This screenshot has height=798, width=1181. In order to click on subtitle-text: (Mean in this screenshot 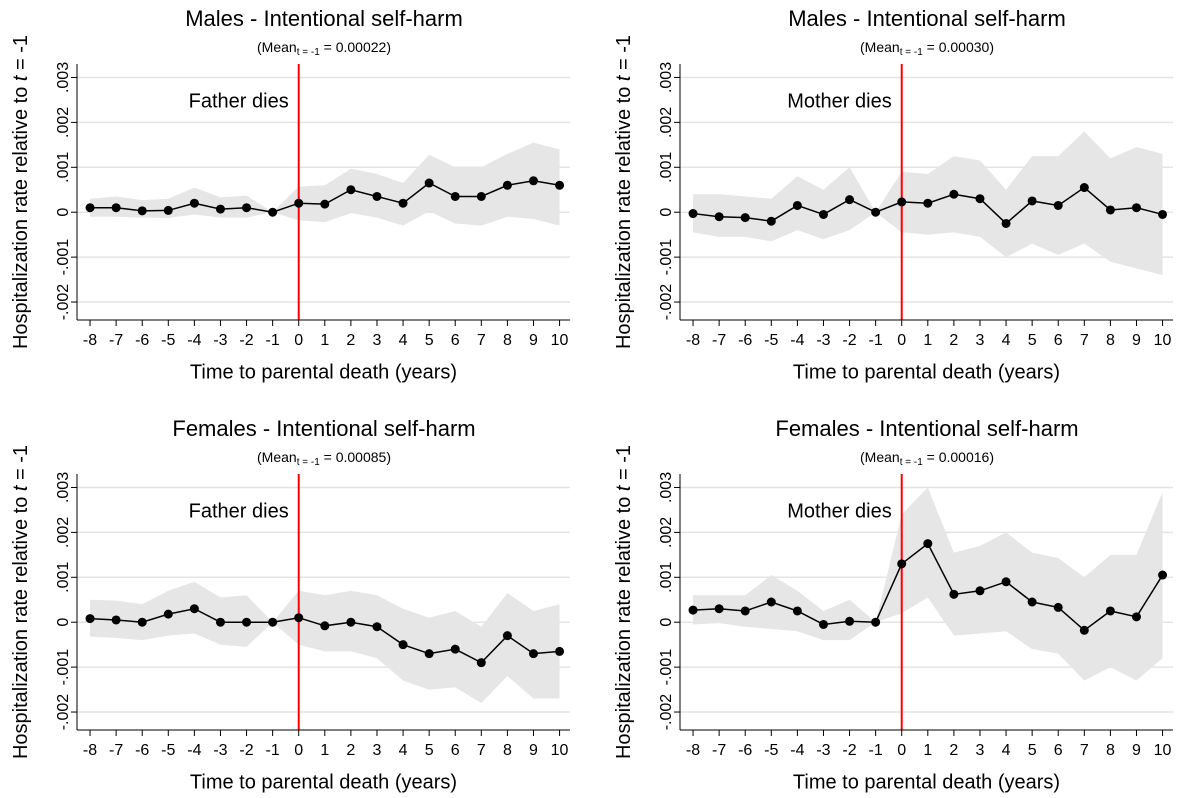, I will do `click(277, 47)`.